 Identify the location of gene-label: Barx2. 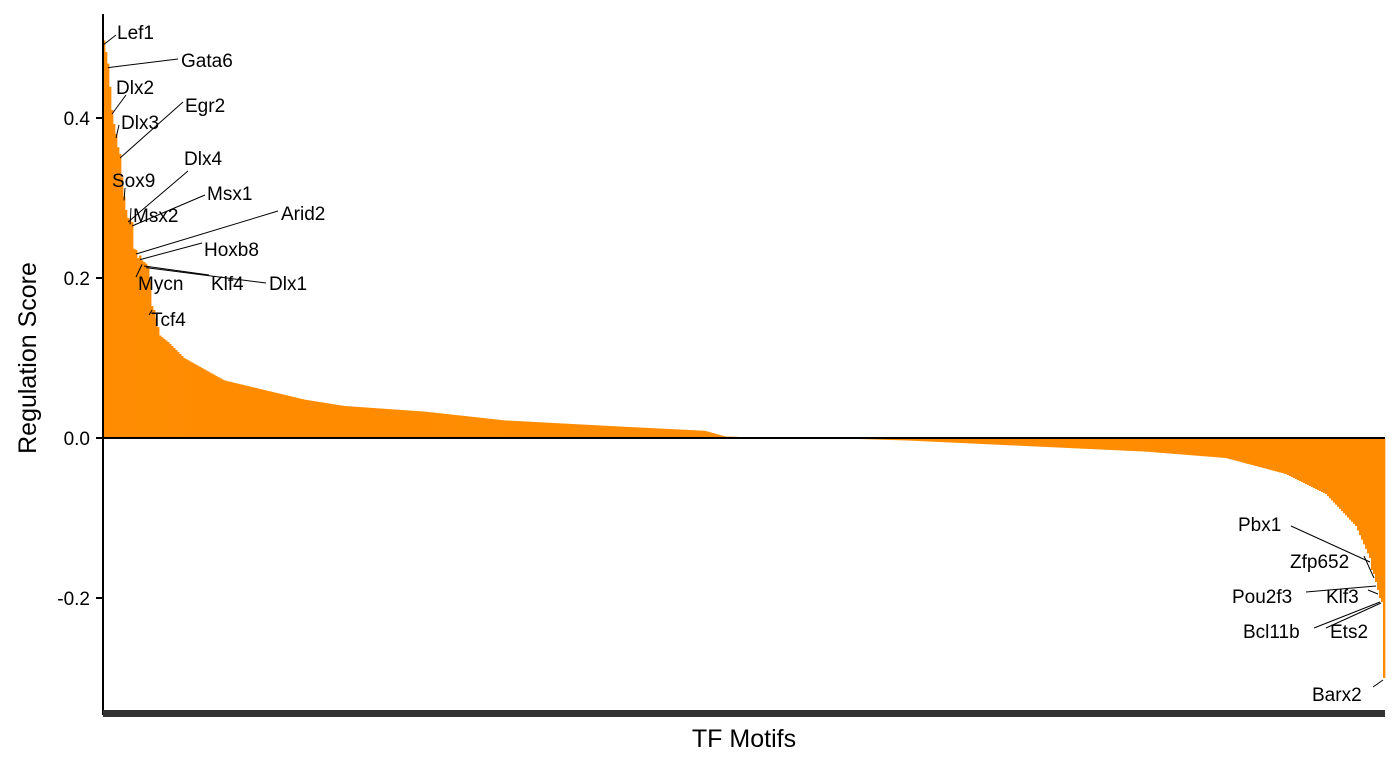
(1337, 695).